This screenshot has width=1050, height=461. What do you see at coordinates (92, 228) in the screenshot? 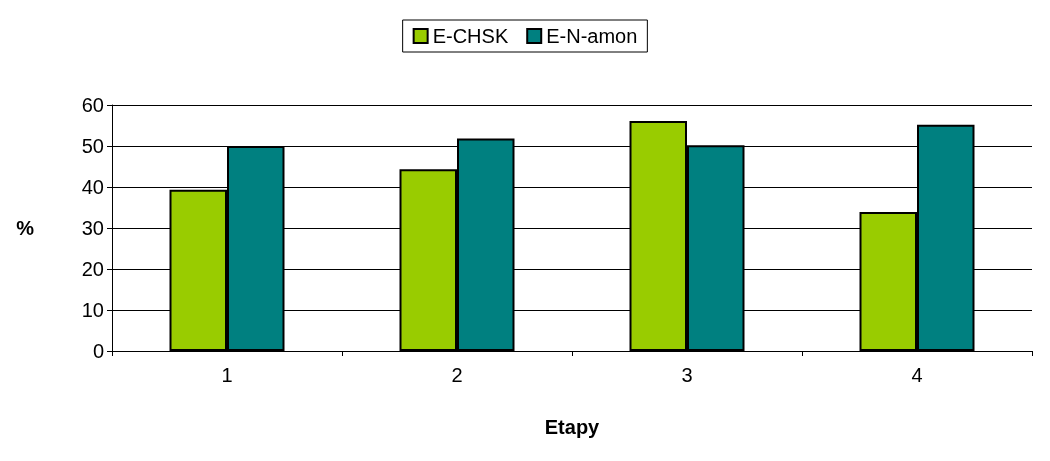
I see `y-tick-label: 30` at bounding box center [92, 228].